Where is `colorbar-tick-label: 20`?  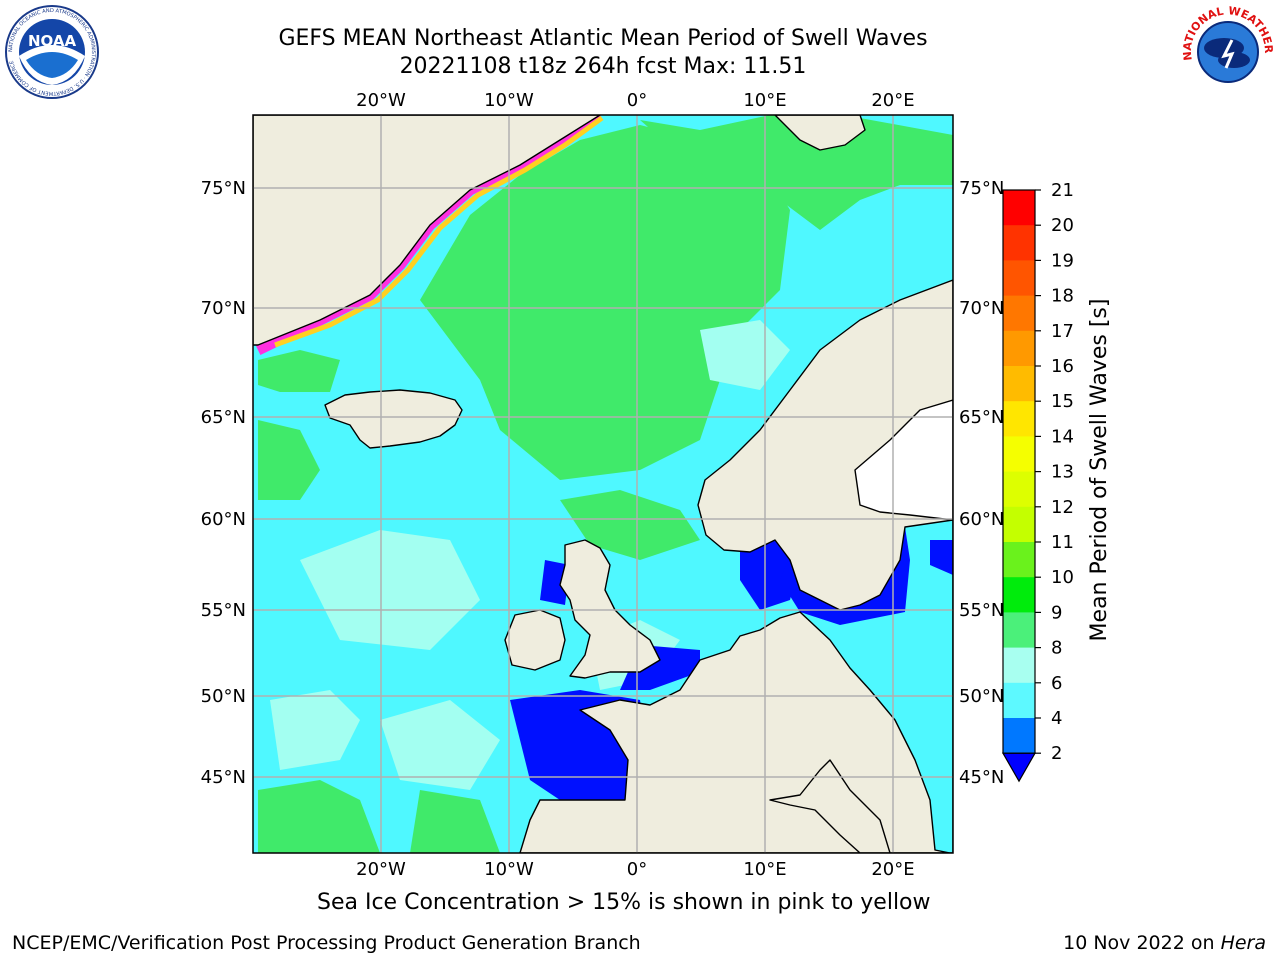
colorbar-tick-label: 20 is located at coordinates (1062, 225).